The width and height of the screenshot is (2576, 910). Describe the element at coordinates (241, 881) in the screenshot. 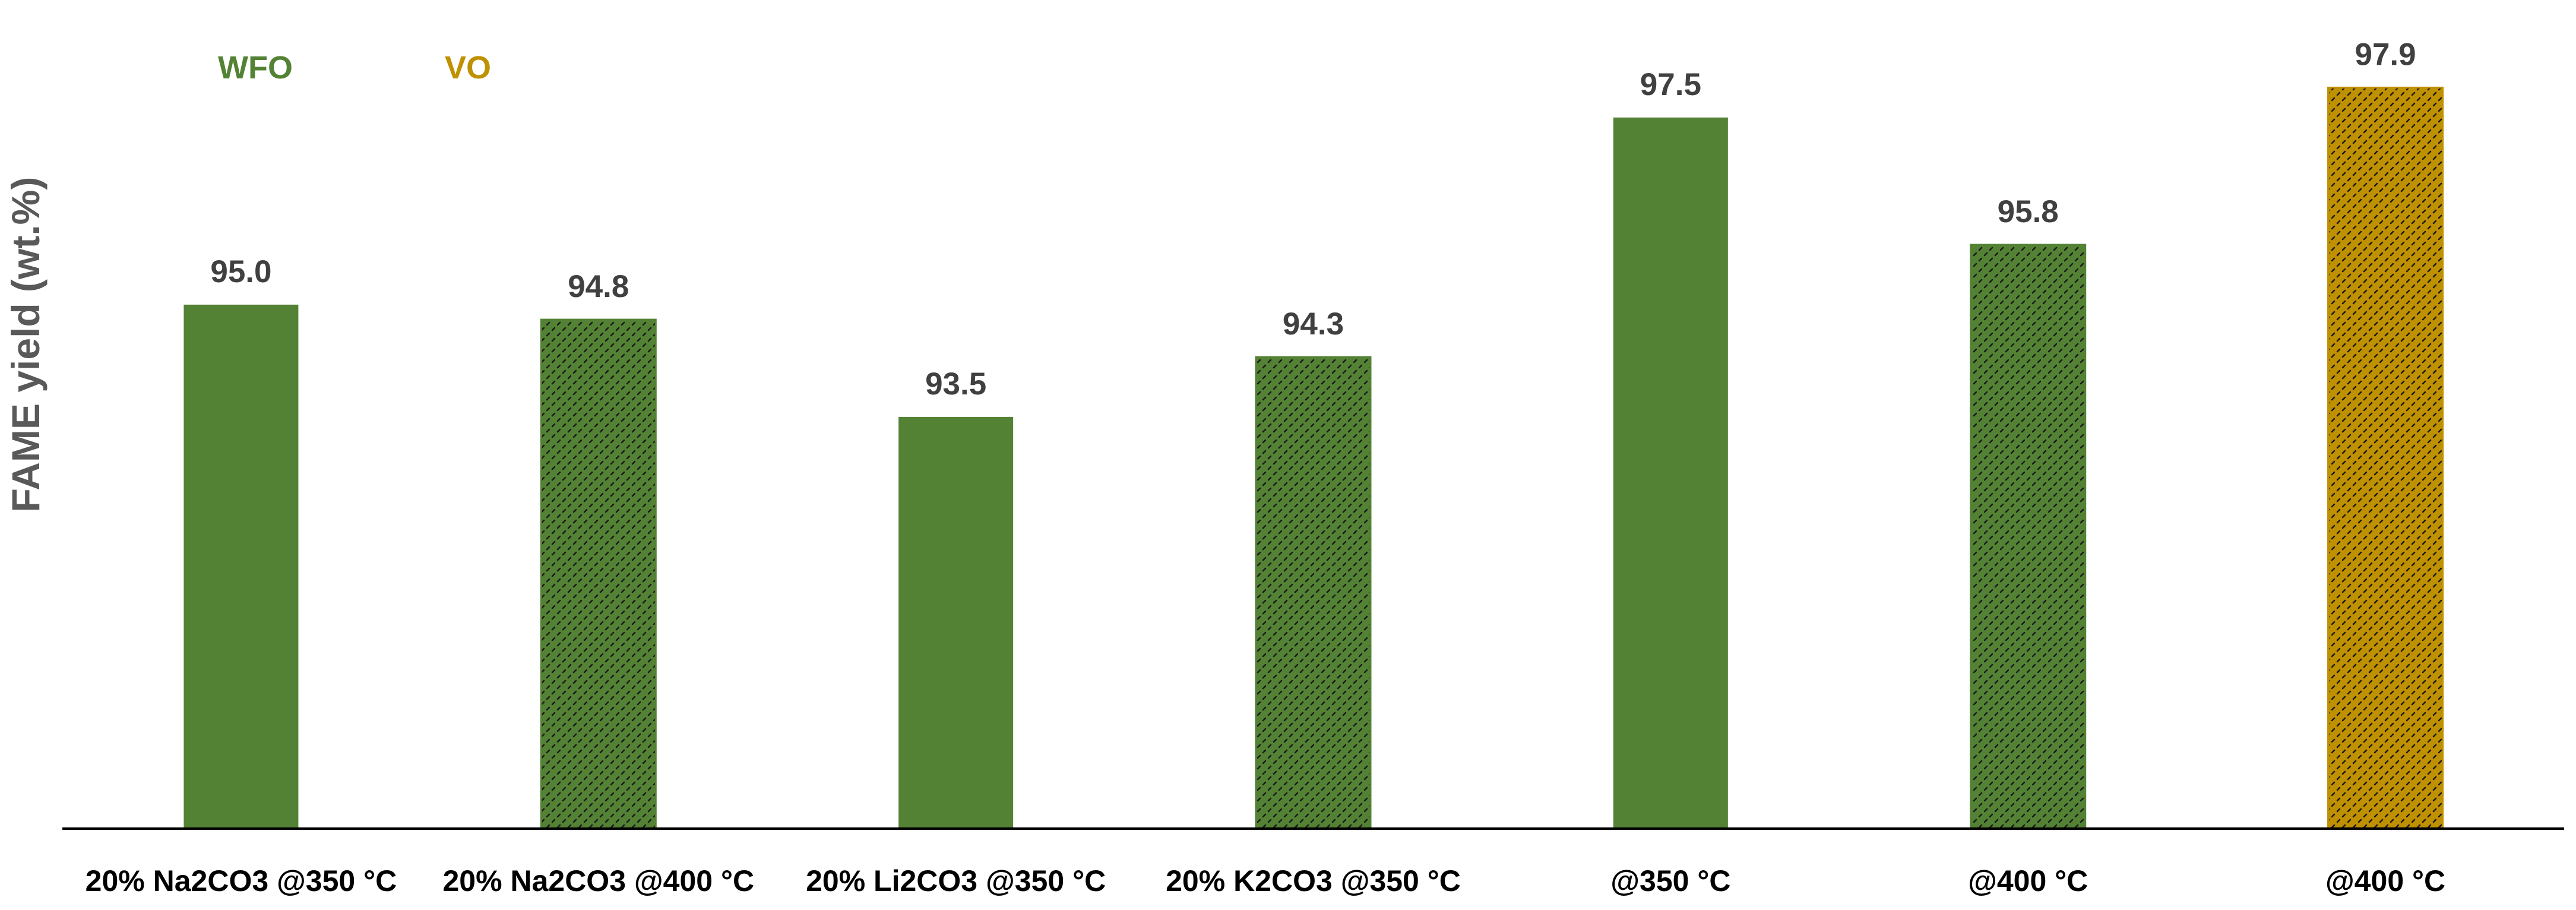

I see `x-tick-label: 20% Na2CO3 @350 °C` at that location.